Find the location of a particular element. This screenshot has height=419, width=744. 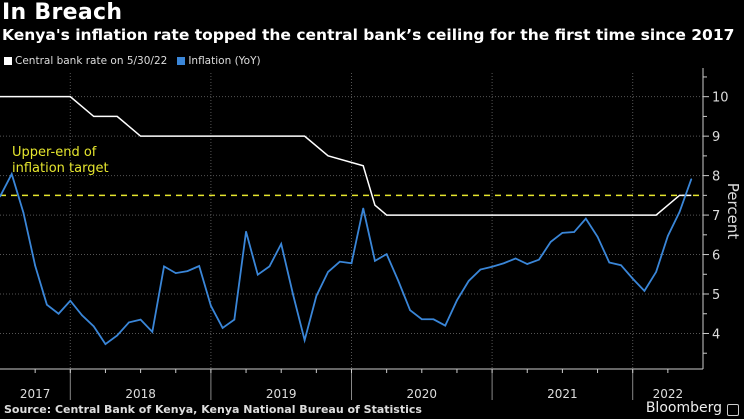

y-tick-label: 8 is located at coordinates (716, 177).